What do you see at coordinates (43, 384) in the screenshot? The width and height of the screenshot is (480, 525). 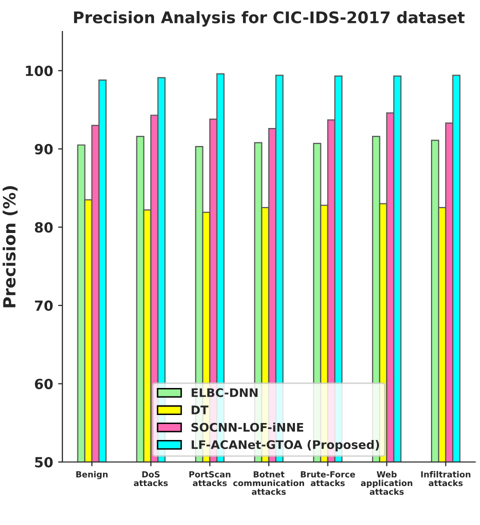 I see `y-tick-label: 60` at bounding box center [43, 384].